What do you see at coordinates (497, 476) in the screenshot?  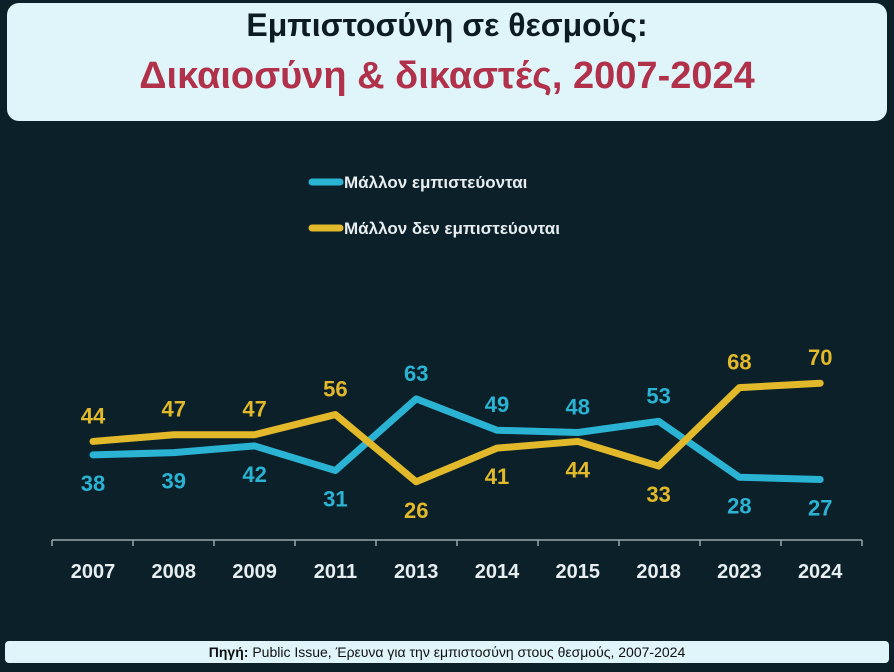 I see `data-label: 41` at bounding box center [497, 476].